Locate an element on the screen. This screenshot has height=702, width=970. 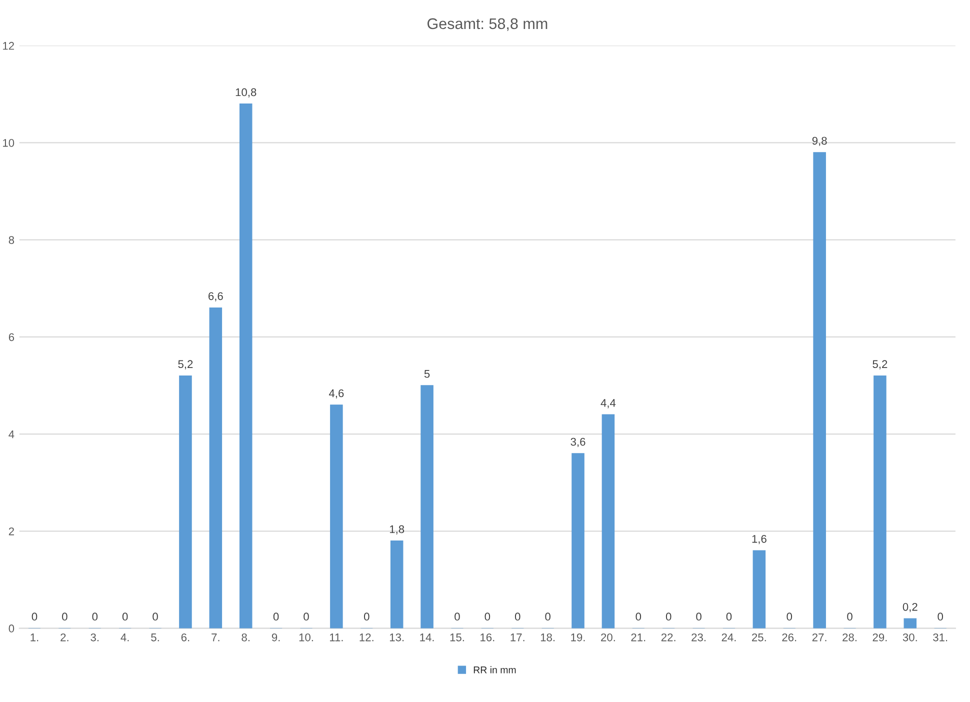
data-label: 1,8 is located at coordinates (397, 529).